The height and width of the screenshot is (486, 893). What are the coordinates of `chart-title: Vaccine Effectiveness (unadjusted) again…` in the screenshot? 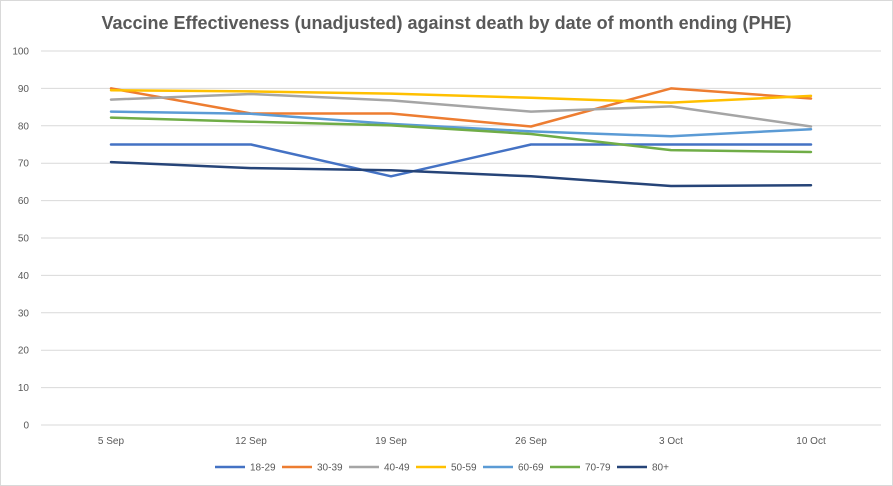 It's located at (446, 23).